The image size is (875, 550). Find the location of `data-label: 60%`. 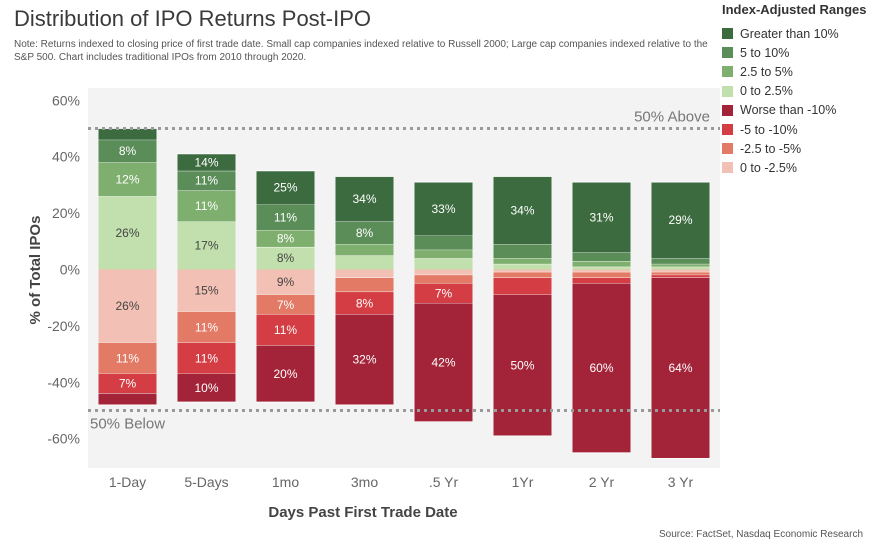

data-label: 60% is located at coordinates (601, 368).